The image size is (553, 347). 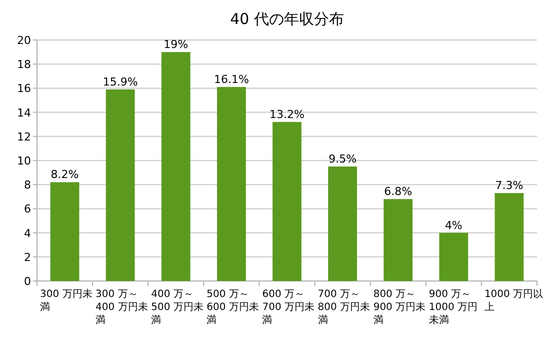 What do you see at coordinates (514, 301) in the screenshot?
I see `x-tick-label: 1000 万円以上` at bounding box center [514, 301].